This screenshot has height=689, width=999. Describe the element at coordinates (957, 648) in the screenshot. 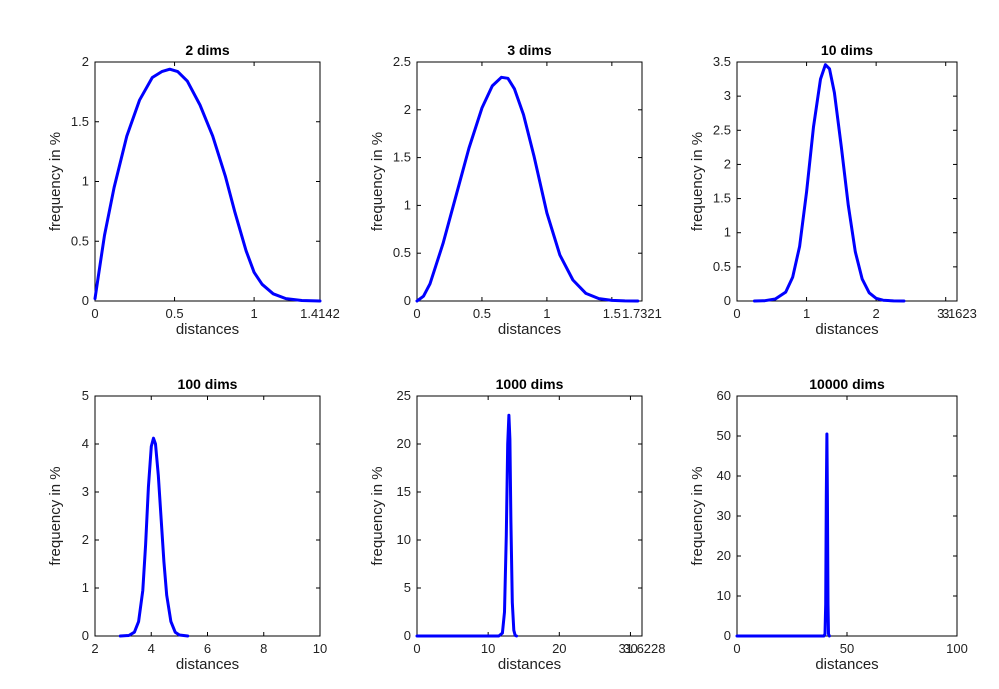

I see `x-tick-label: 100` at that location.